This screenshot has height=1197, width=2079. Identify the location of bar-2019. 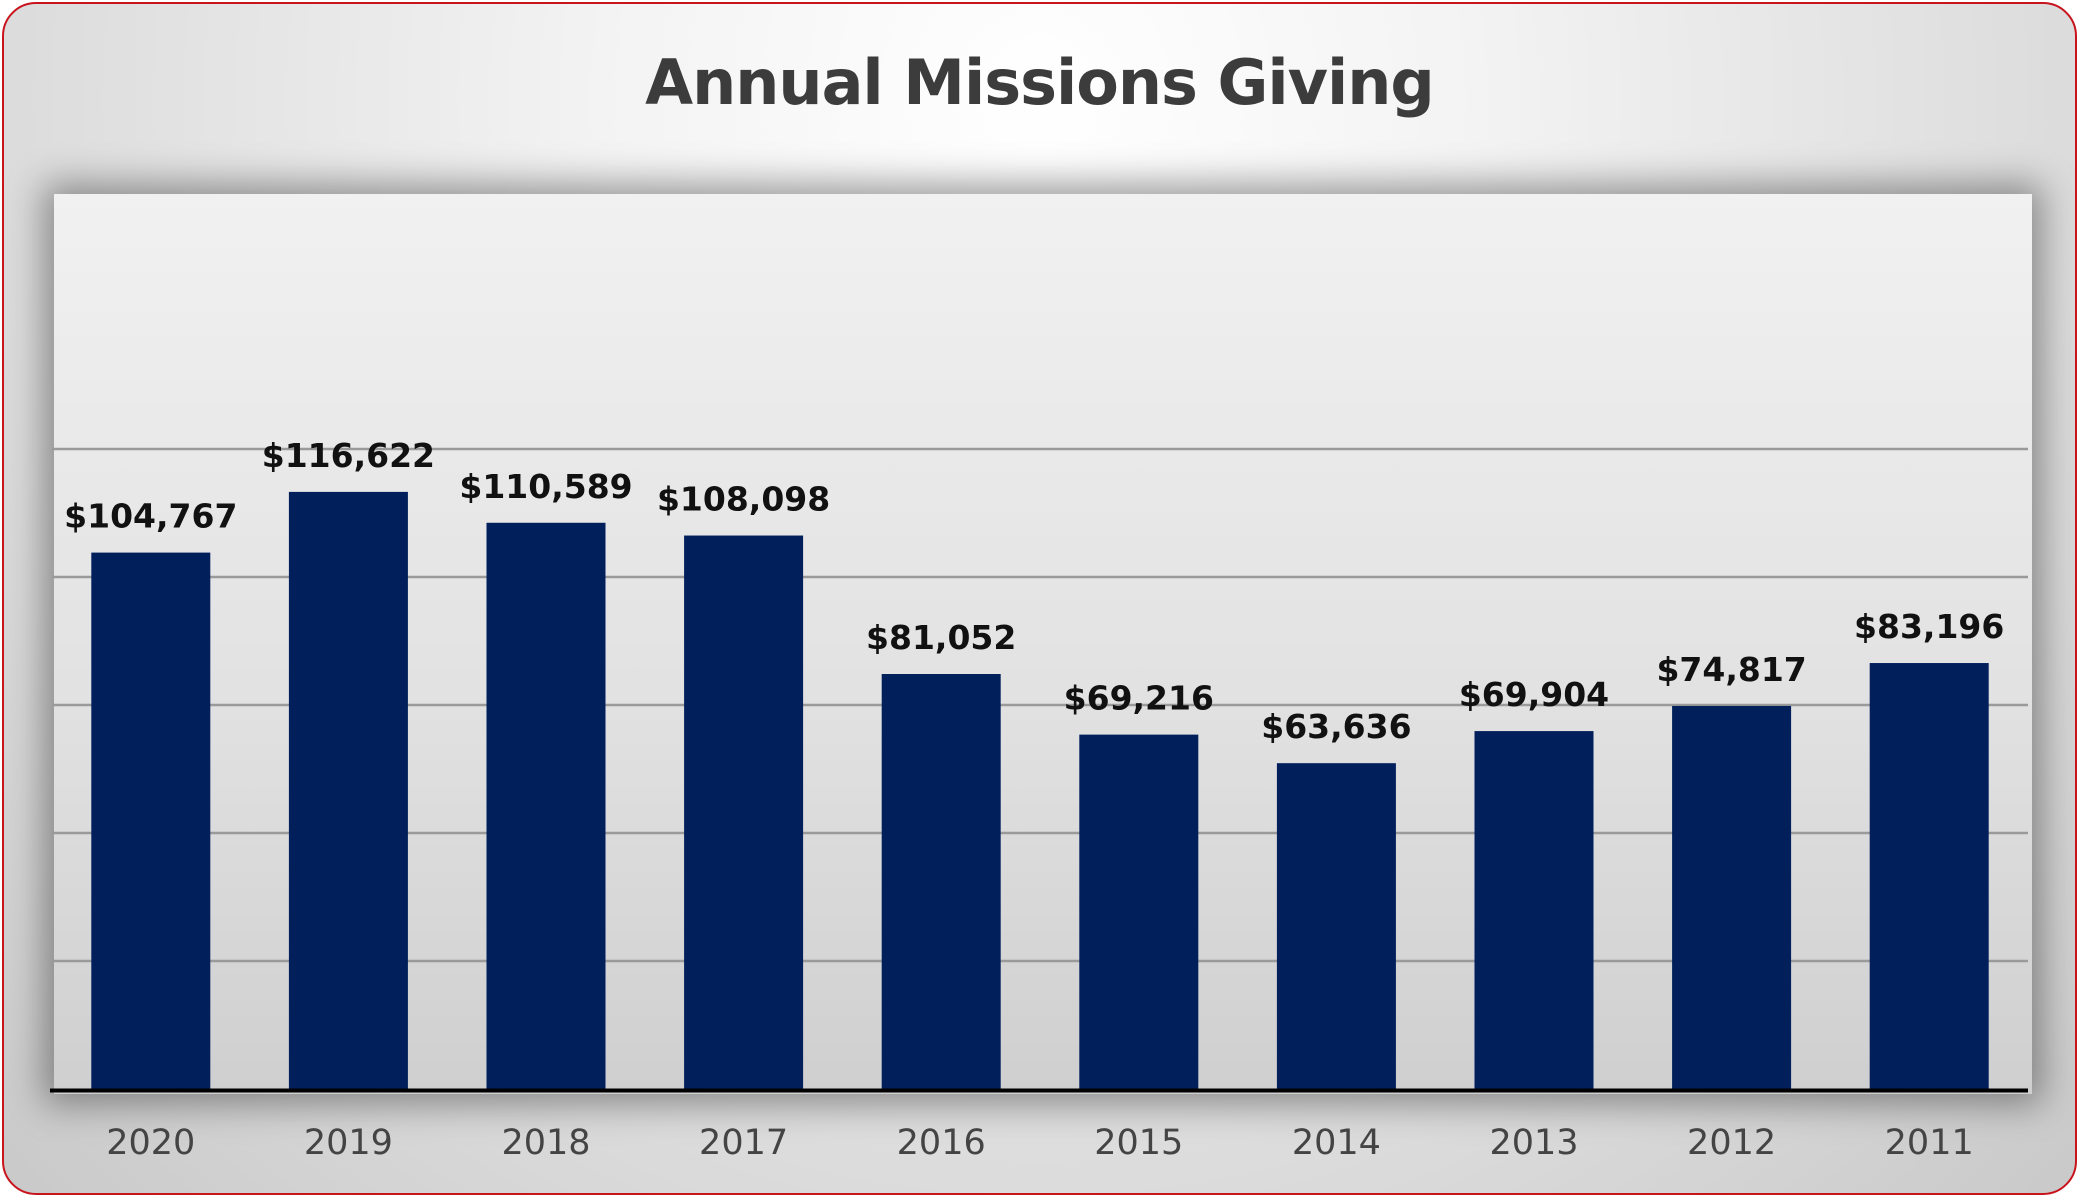
(348, 790).